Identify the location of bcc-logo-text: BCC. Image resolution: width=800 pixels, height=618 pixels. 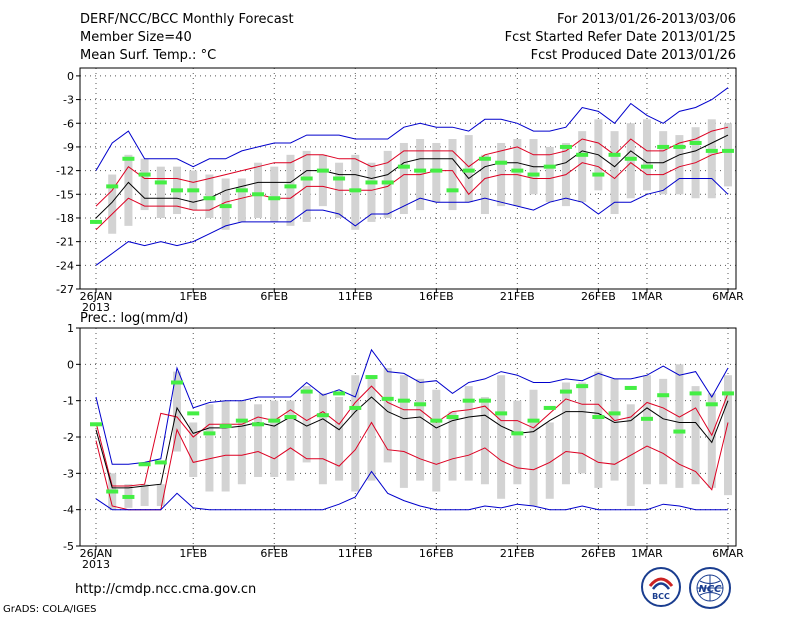
(661, 596).